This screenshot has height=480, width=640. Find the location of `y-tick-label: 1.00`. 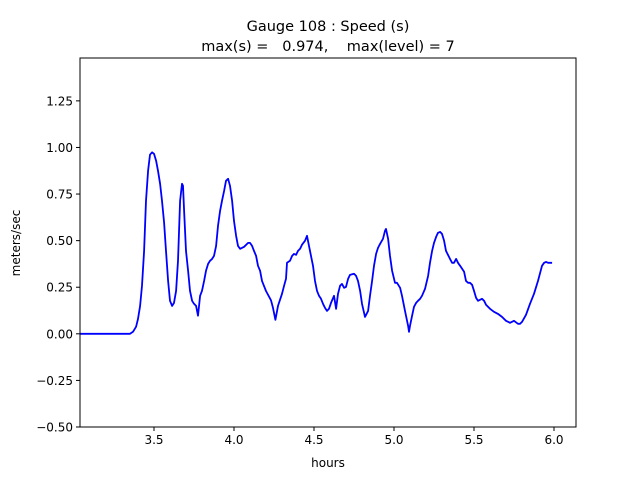

y-tick-label: 1.00 is located at coordinates (59, 148).